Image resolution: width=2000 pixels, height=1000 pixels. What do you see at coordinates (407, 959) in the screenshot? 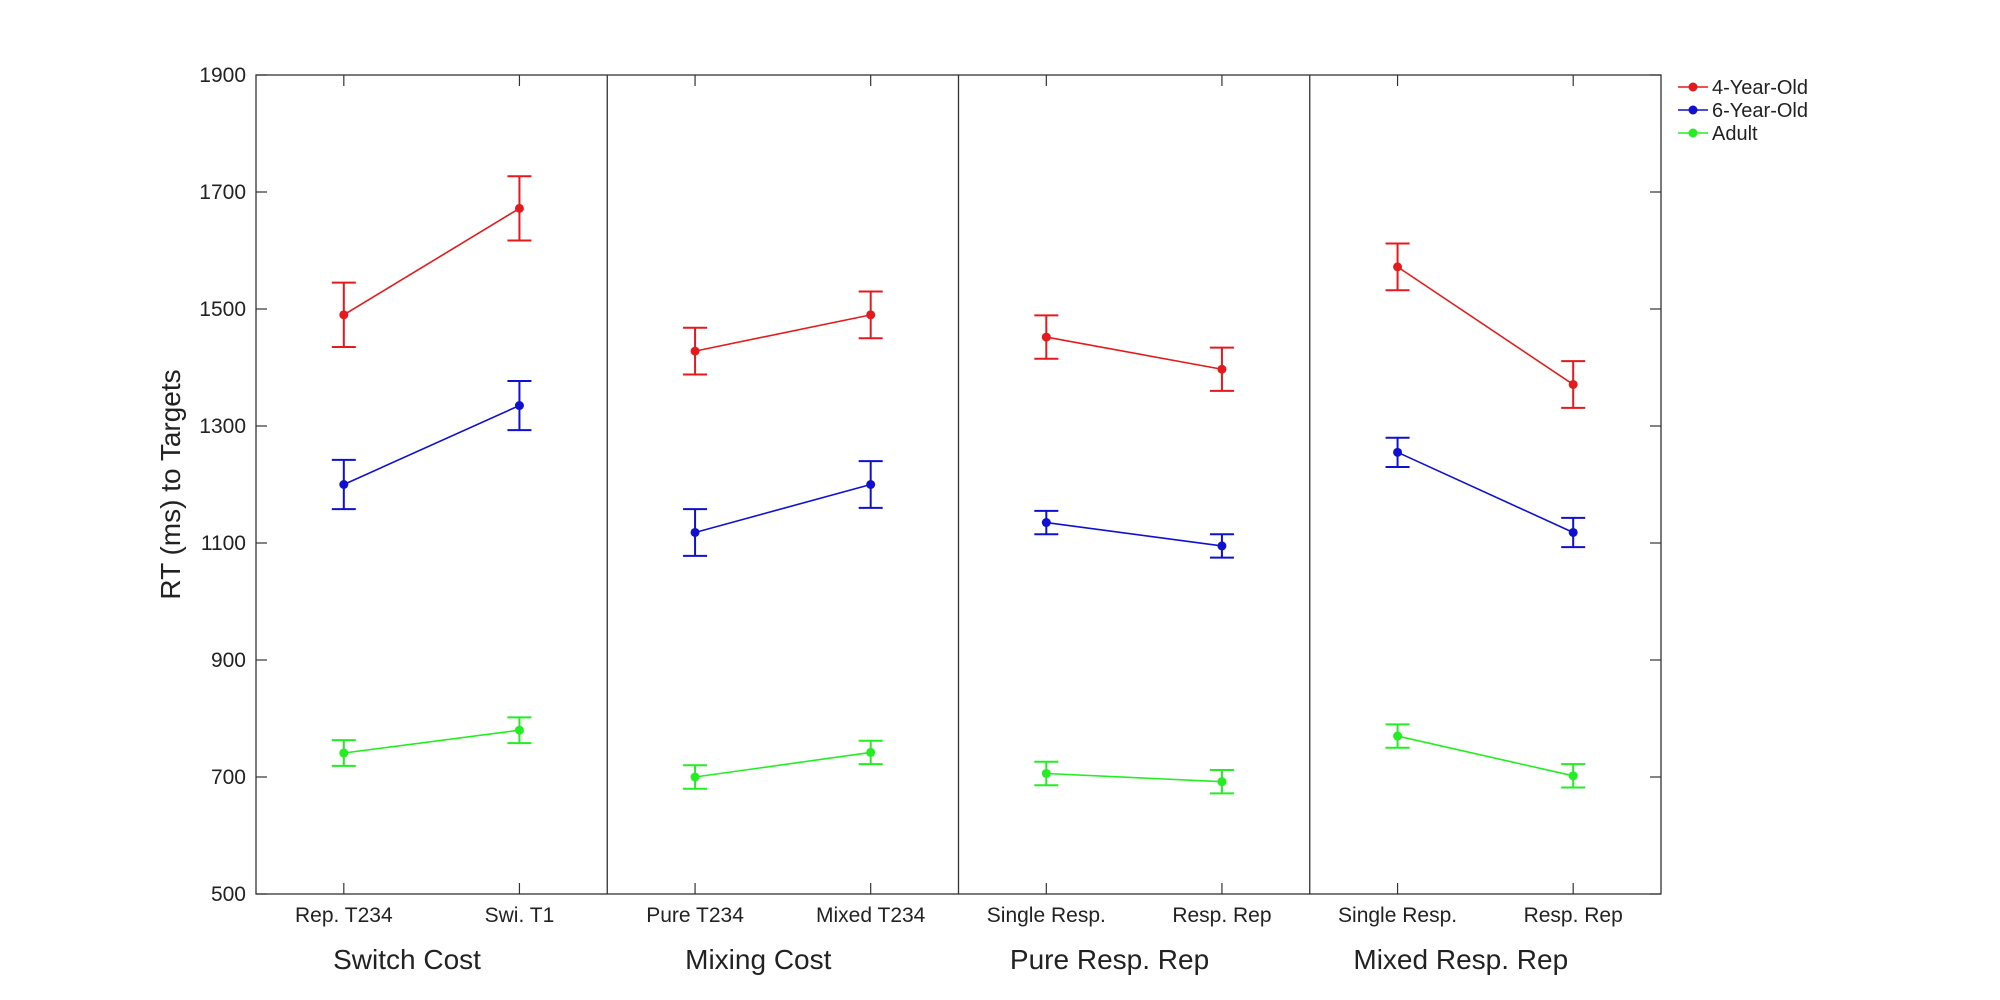
I see `panel-label: Switch Cost` at bounding box center [407, 959].